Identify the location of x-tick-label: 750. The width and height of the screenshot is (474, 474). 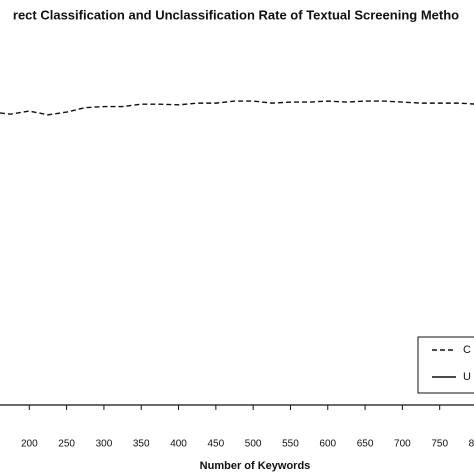
(439, 444).